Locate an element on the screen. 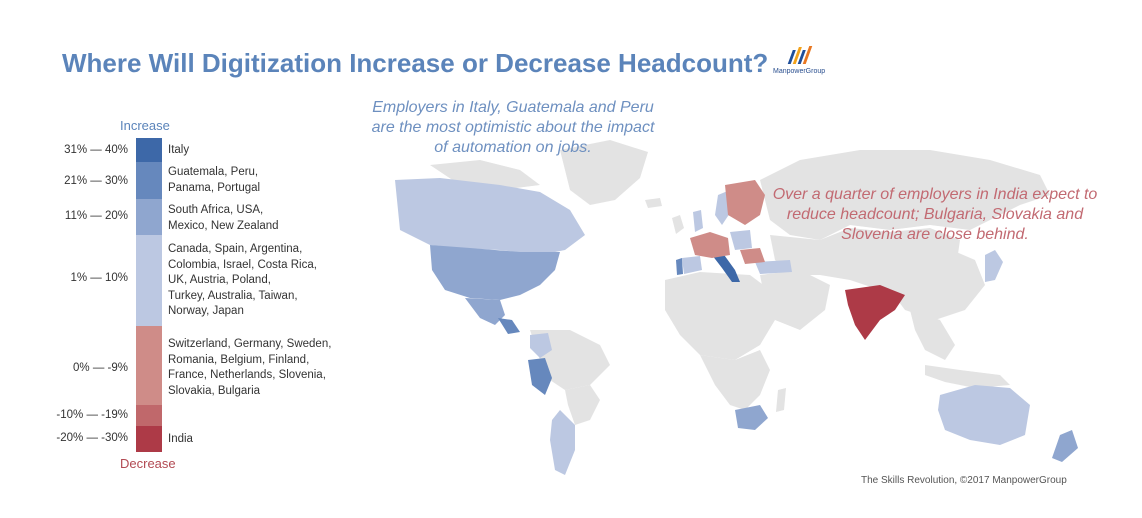 This screenshot has height=518, width=1142. madagascar is located at coordinates (781, 400).